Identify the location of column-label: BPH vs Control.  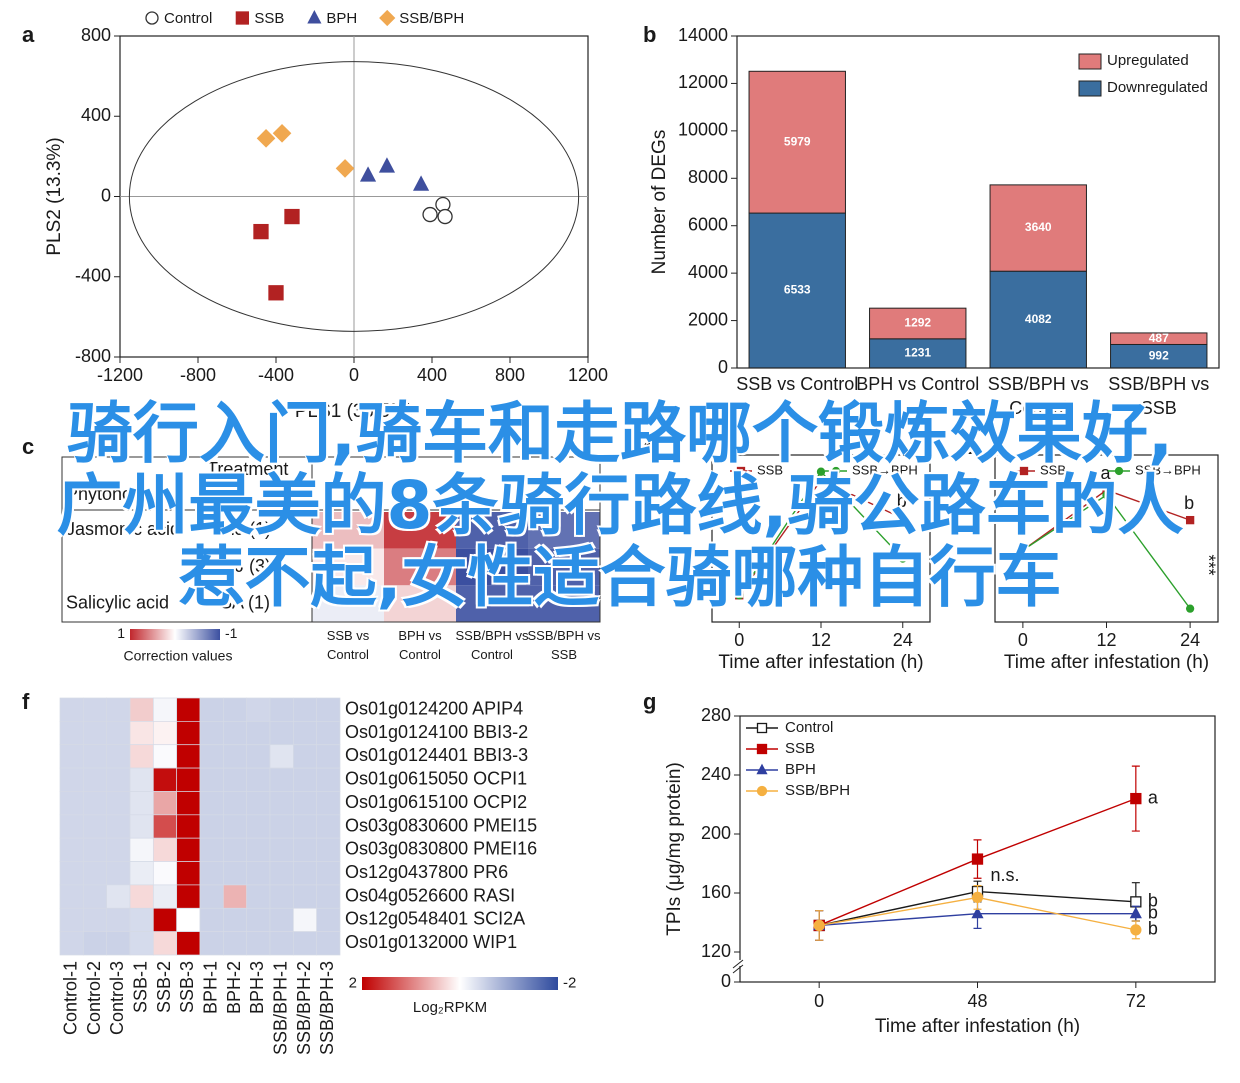
(420, 645).